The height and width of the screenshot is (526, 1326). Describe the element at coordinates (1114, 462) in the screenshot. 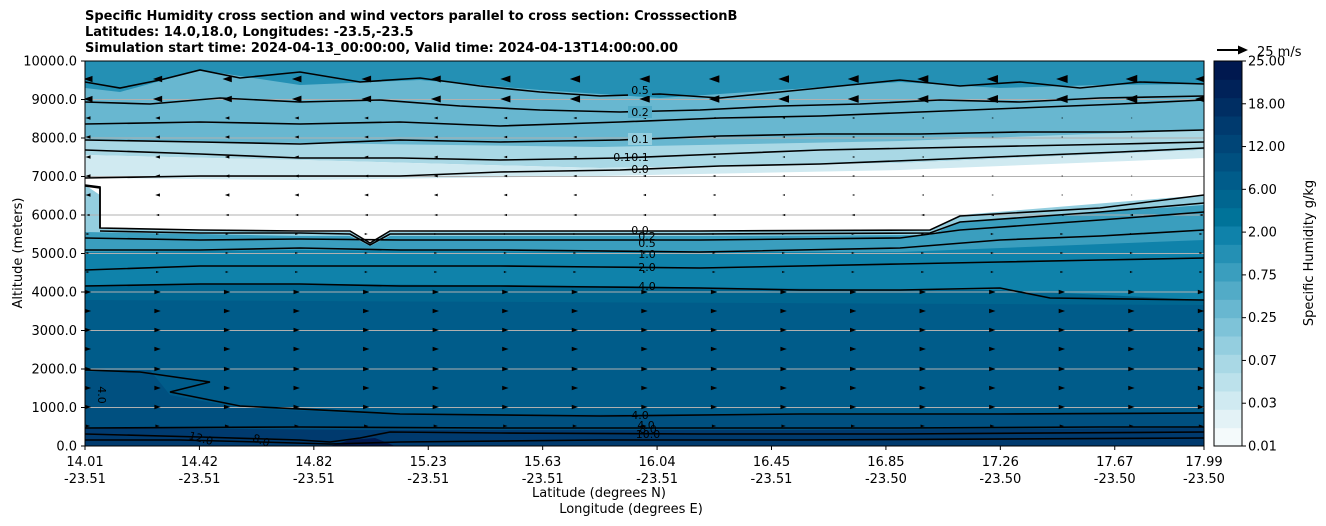

I see `x-tick-lat: 17.67` at that location.